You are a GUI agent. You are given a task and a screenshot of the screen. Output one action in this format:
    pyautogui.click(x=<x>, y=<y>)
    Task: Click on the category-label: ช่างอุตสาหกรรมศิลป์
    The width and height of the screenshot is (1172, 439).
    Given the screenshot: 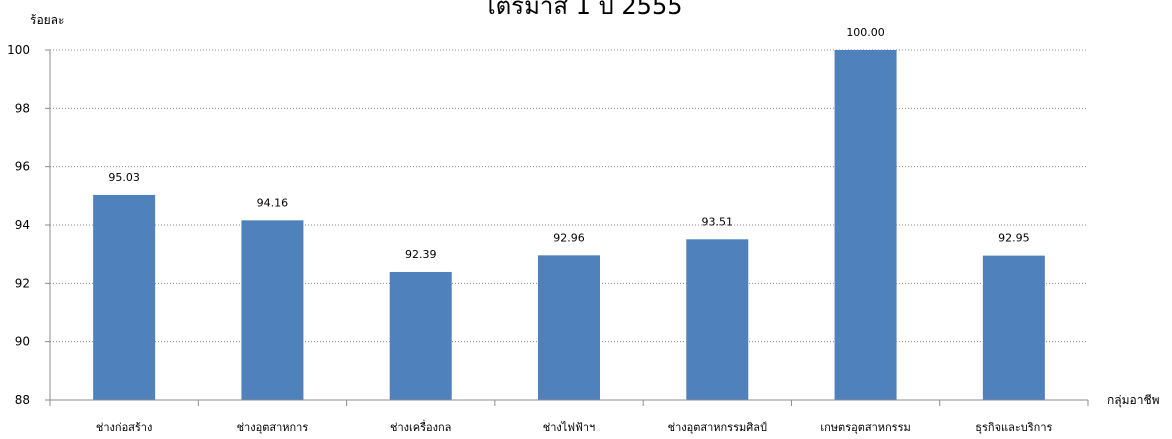 What is the action you would take?
    pyautogui.click(x=717, y=427)
    